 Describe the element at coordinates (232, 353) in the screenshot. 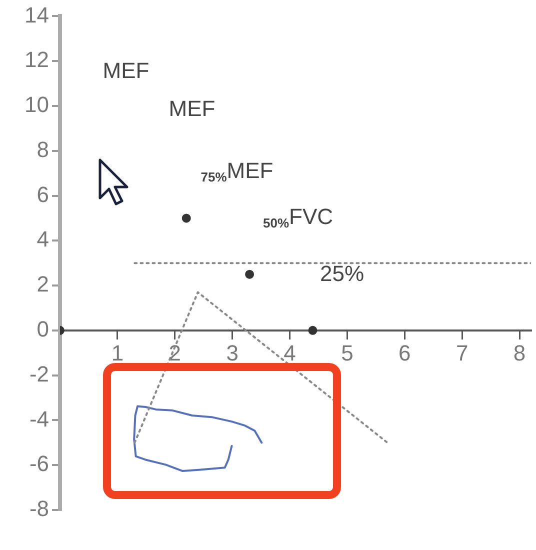

I see `x-tick-label: 3` at that location.